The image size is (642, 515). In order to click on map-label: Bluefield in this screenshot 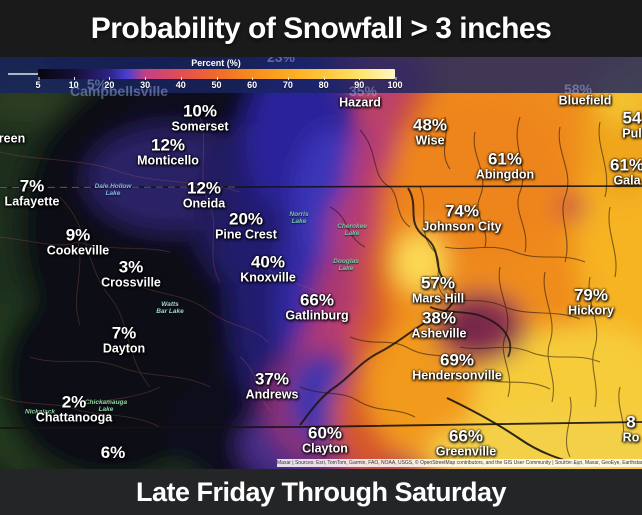, I will do `click(585, 100)`.